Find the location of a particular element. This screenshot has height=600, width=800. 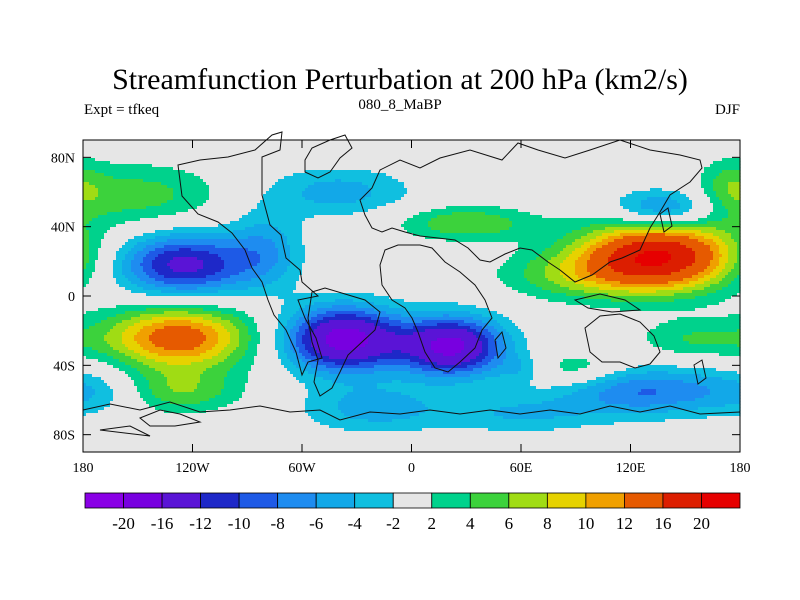

colorbar-swatch is located at coordinates (181, 500).